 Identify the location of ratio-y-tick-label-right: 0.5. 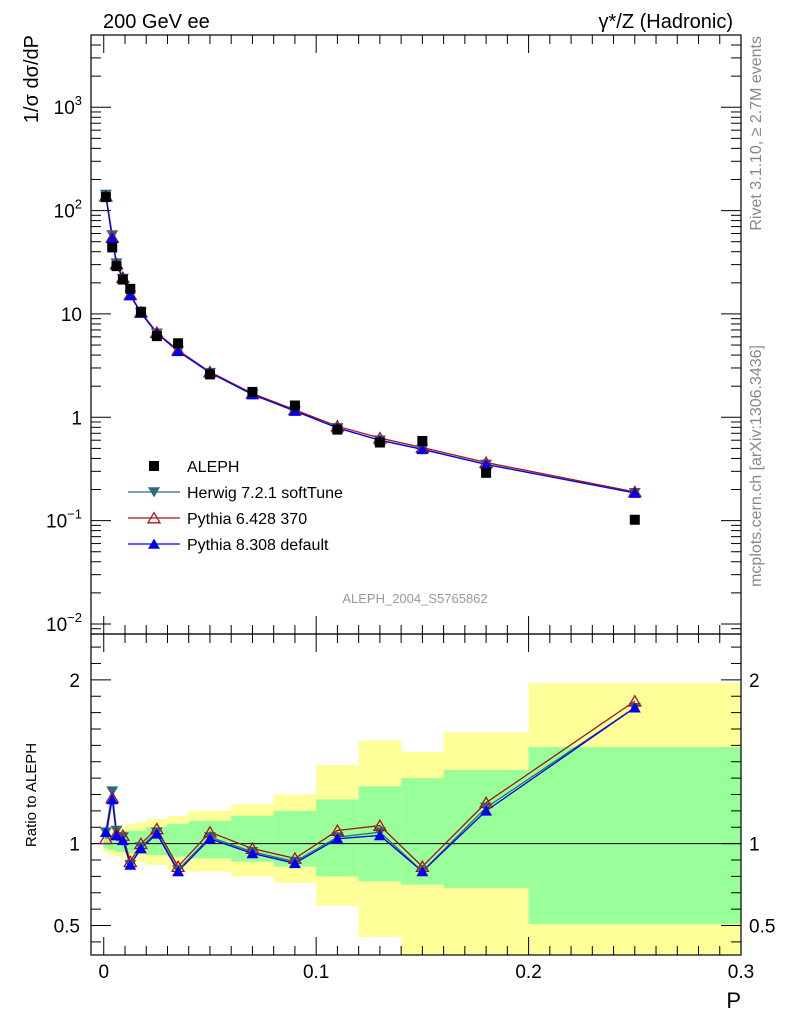
(762, 927).